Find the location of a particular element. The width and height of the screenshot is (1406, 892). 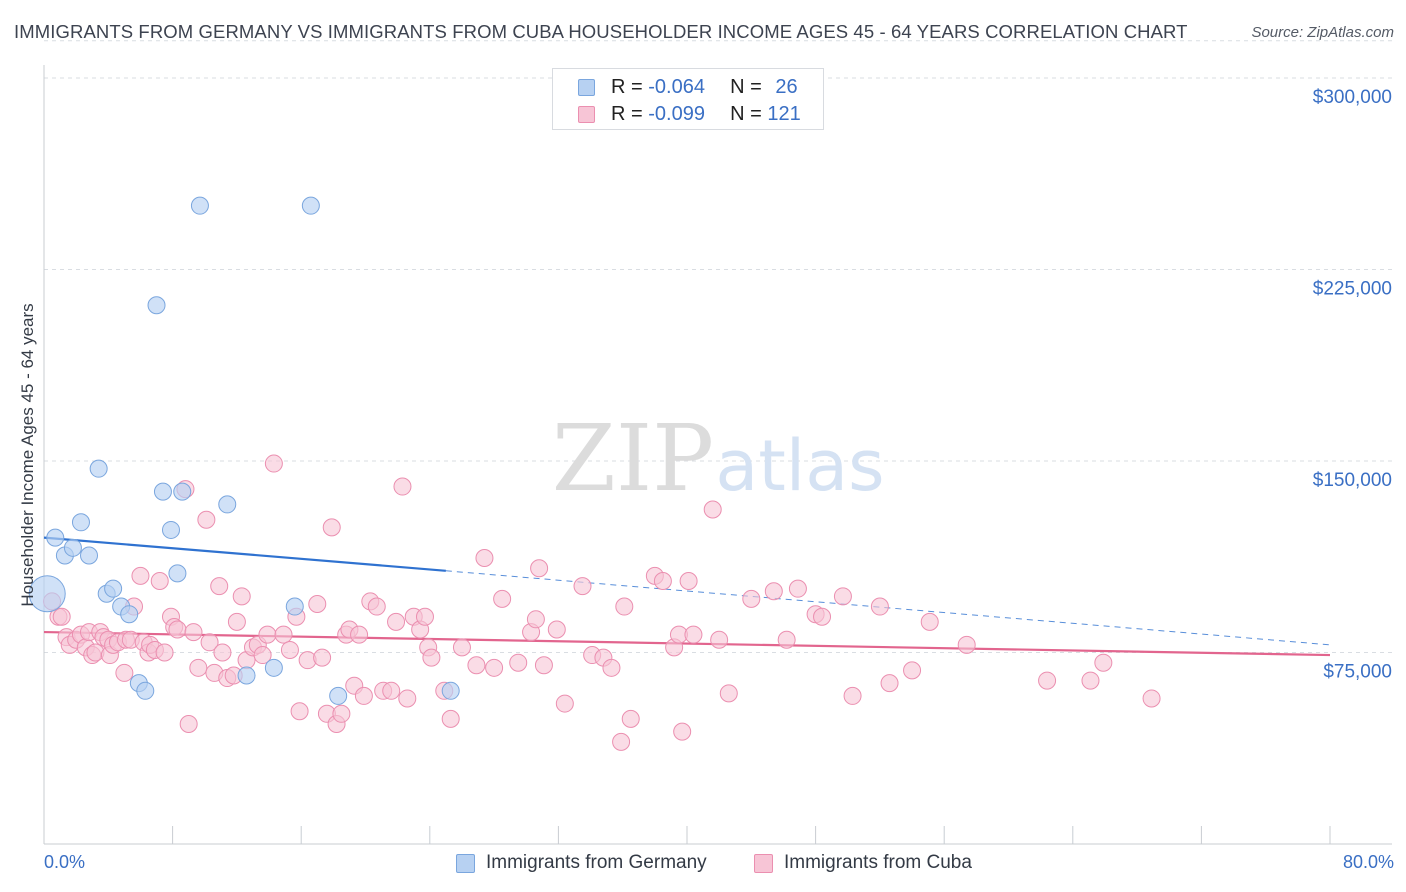

watermark-atlas: atlas is located at coordinates (799, 466).